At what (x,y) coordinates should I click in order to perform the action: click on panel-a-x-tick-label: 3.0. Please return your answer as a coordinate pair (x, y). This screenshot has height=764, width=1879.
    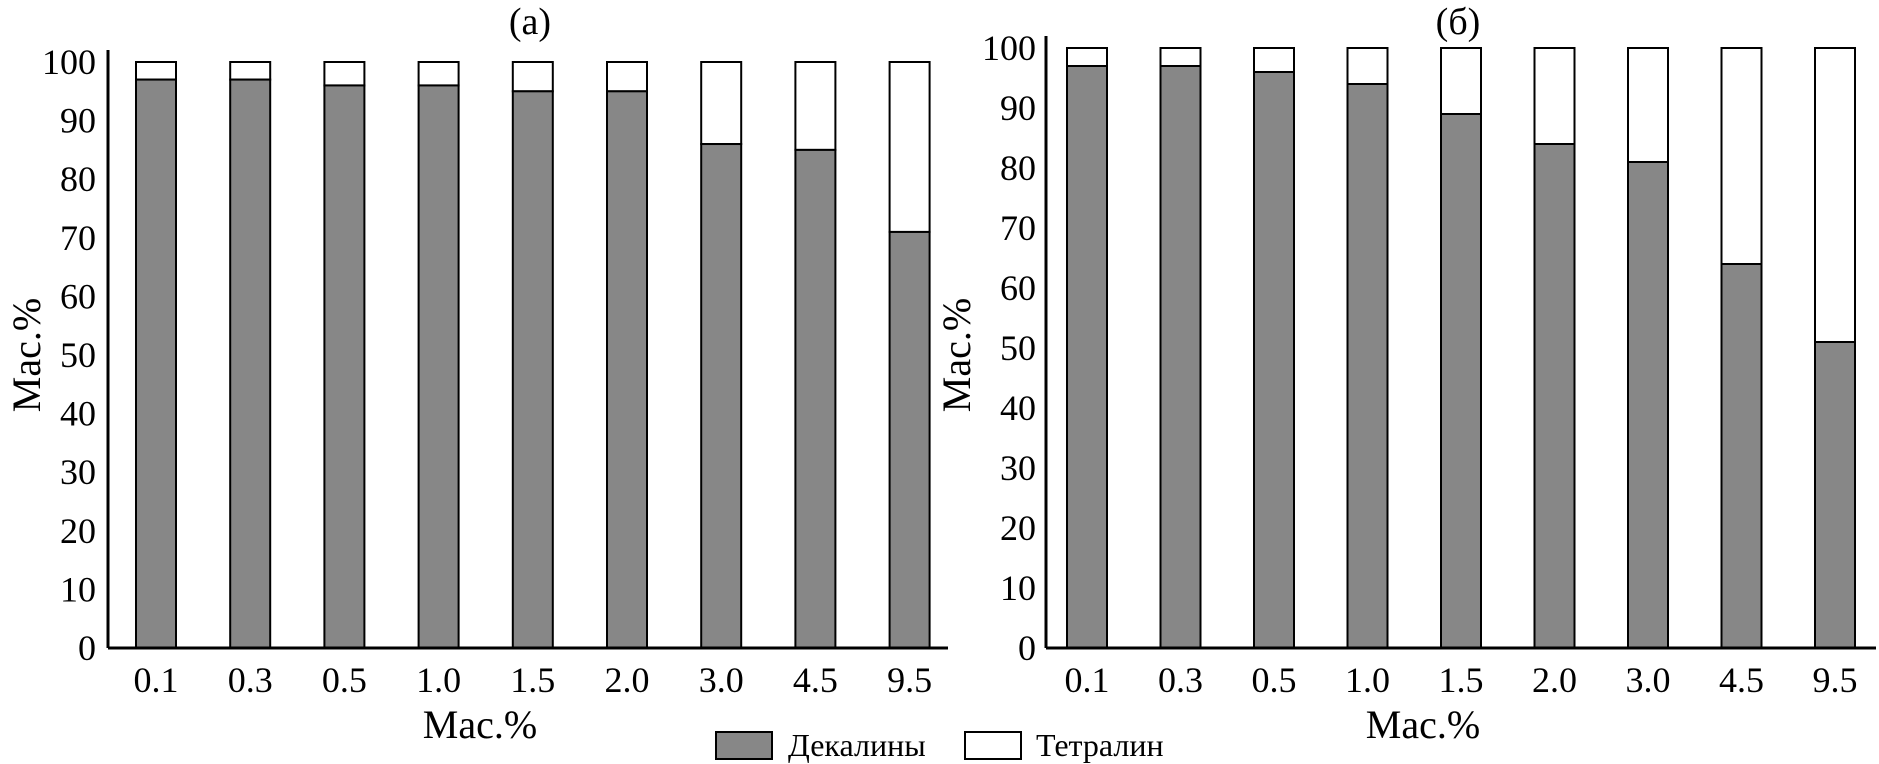
    Looking at the image, I should click on (721, 680).